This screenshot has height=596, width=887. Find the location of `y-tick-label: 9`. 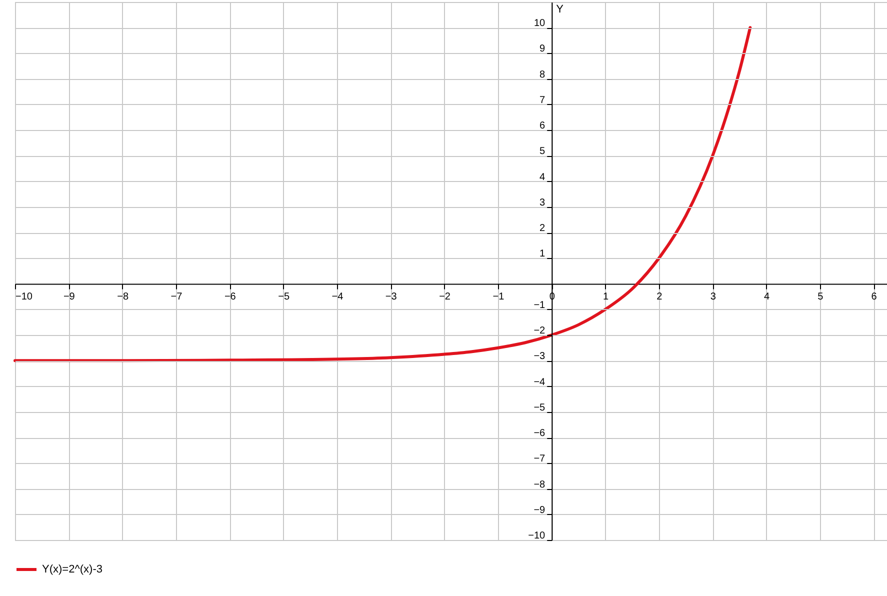

y-tick-label: 9 is located at coordinates (543, 49).